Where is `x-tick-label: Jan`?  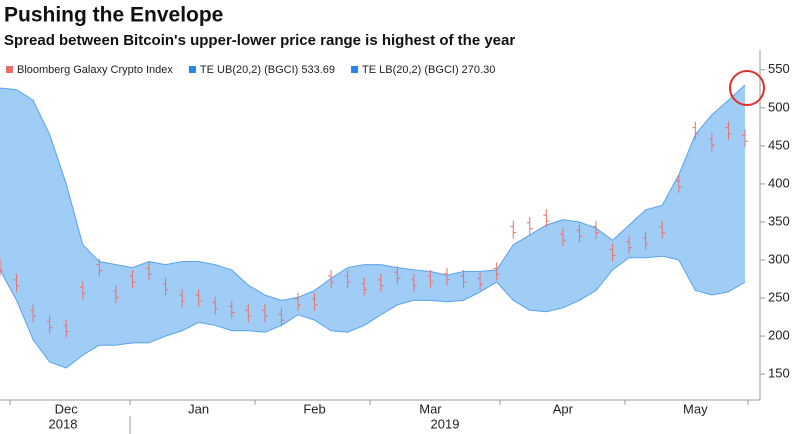 x-tick-label: Jan is located at coordinates (198, 408).